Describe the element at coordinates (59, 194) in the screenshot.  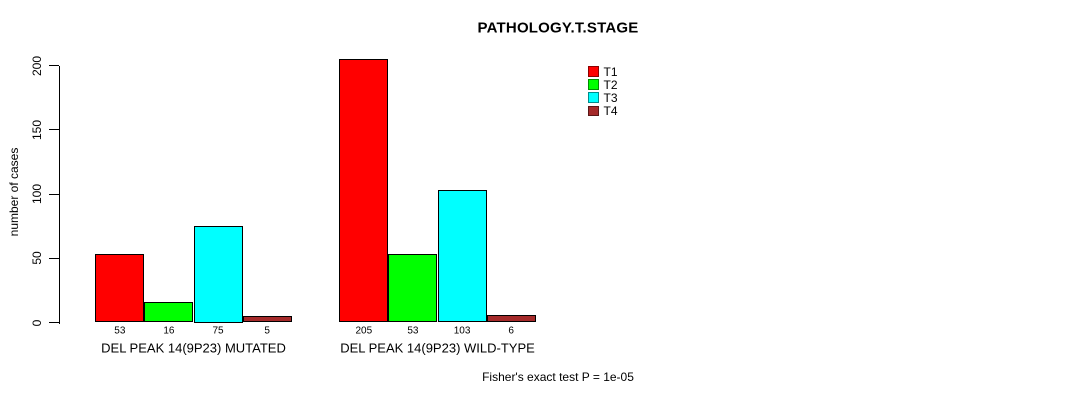
I see `y-axis-line` at that location.